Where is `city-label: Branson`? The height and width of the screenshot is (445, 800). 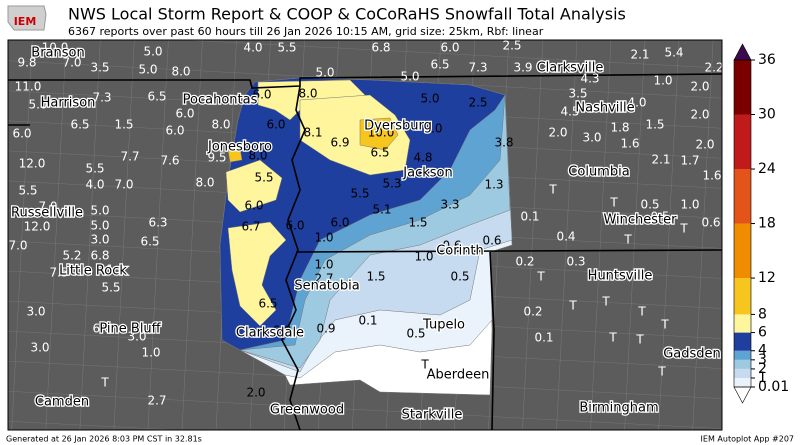
city-label: Branson is located at coordinates (57, 53).